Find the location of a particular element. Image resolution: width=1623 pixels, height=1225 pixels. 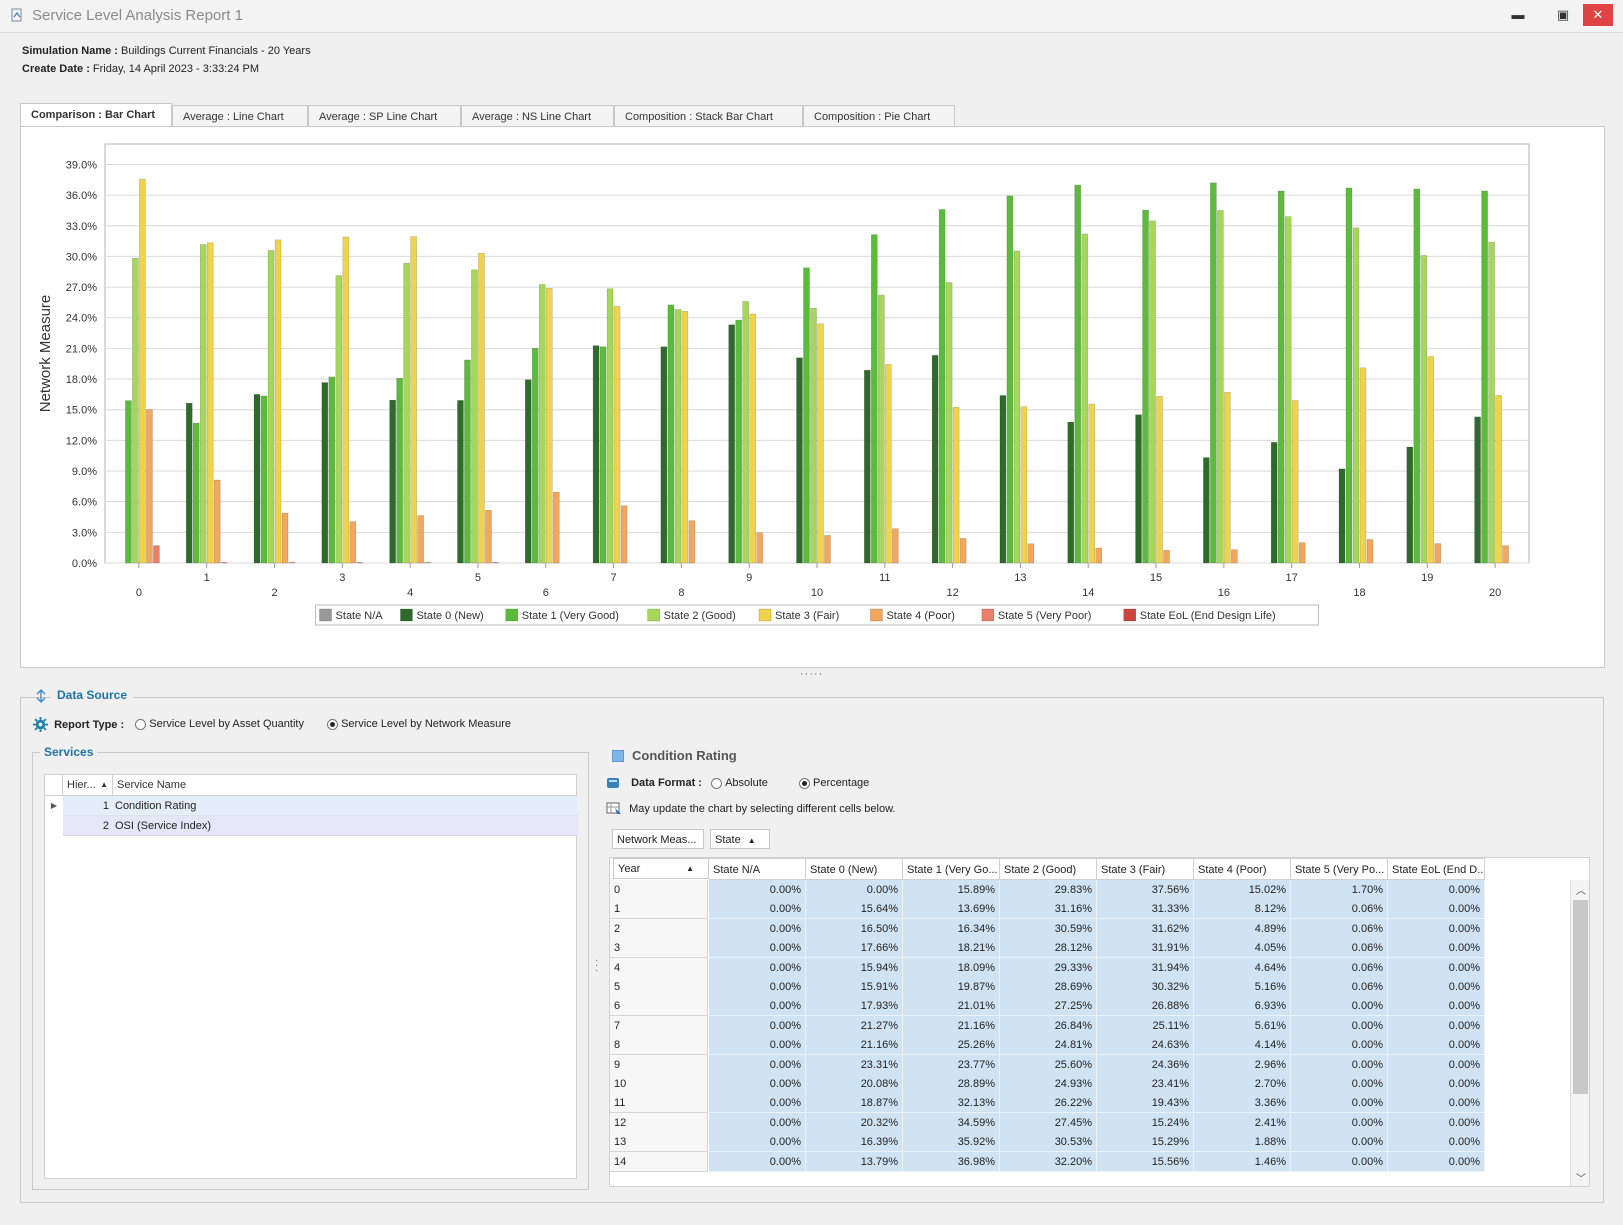

pivot-cell: 8.12% is located at coordinates (1242, 909).